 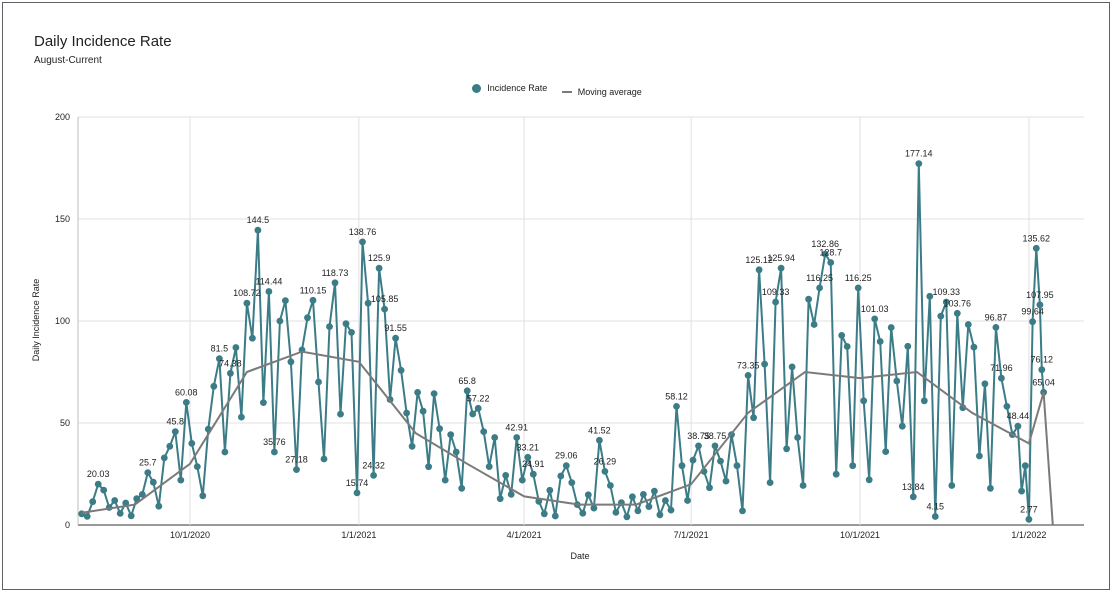 I want to click on data-label: 60.08, so click(x=186, y=392).